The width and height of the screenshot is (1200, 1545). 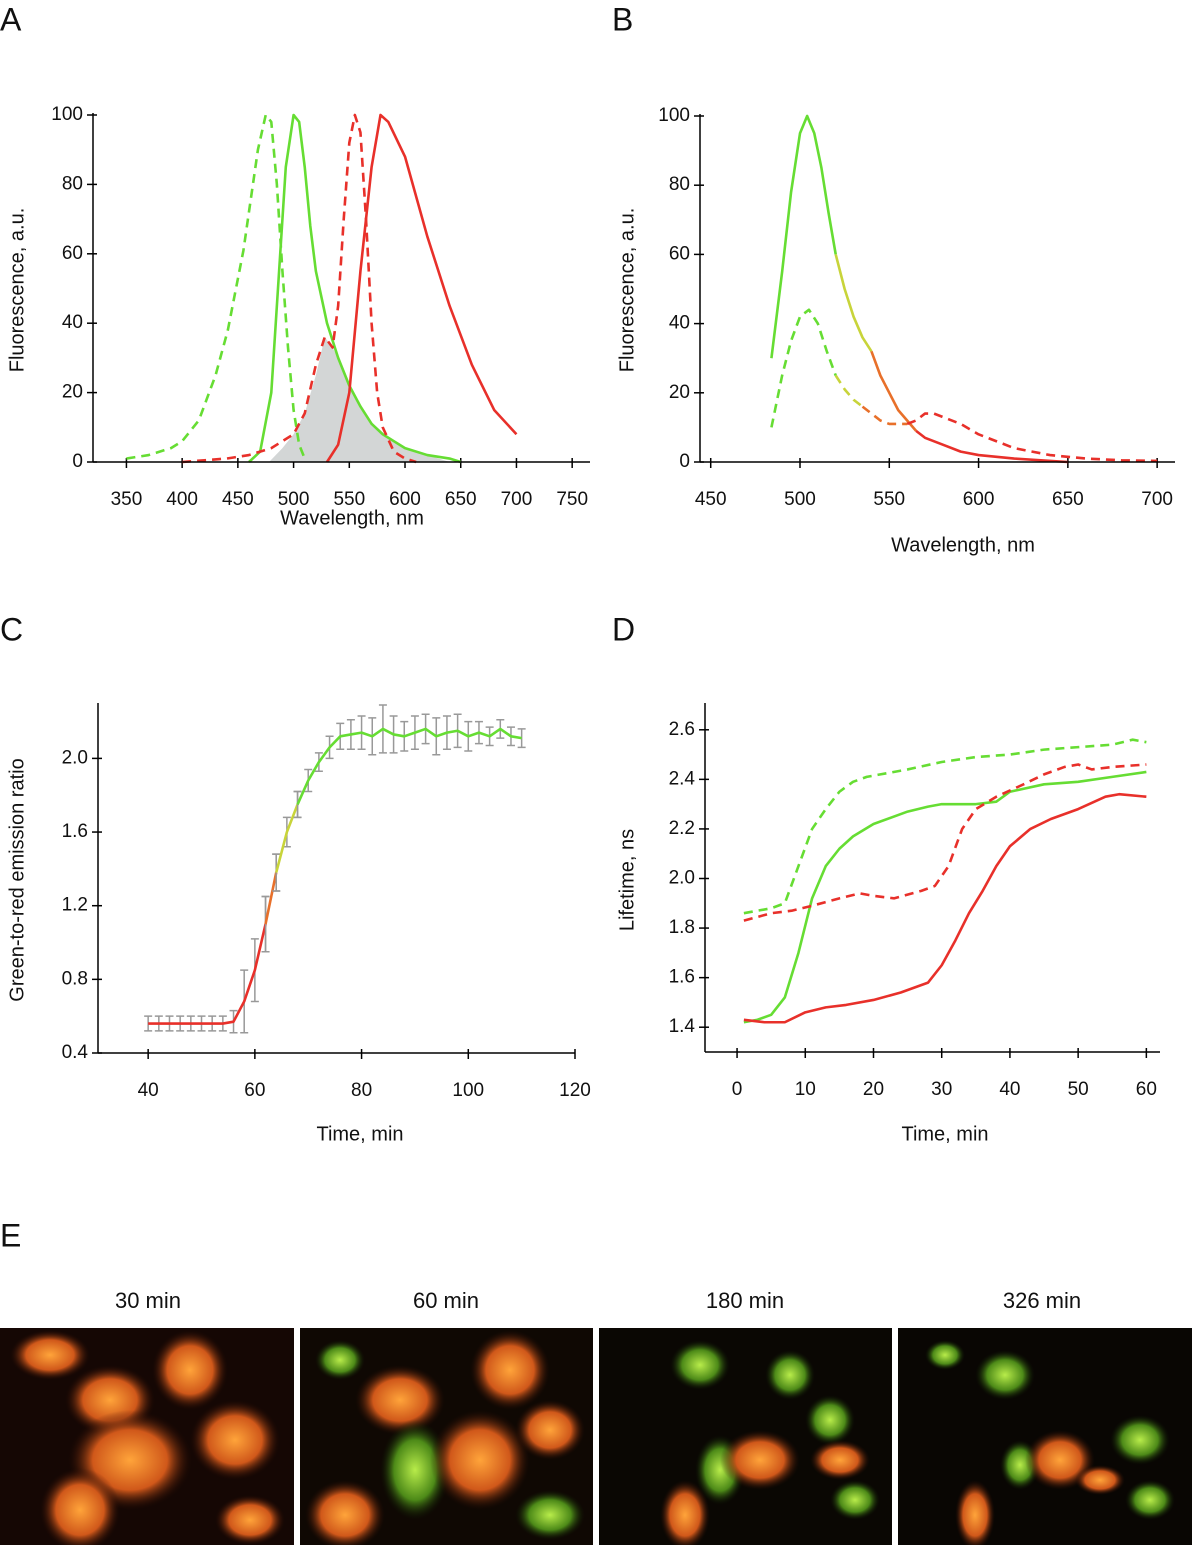 What do you see at coordinates (127, 499) in the screenshot?
I see `x-tick-label: 350` at bounding box center [127, 499].